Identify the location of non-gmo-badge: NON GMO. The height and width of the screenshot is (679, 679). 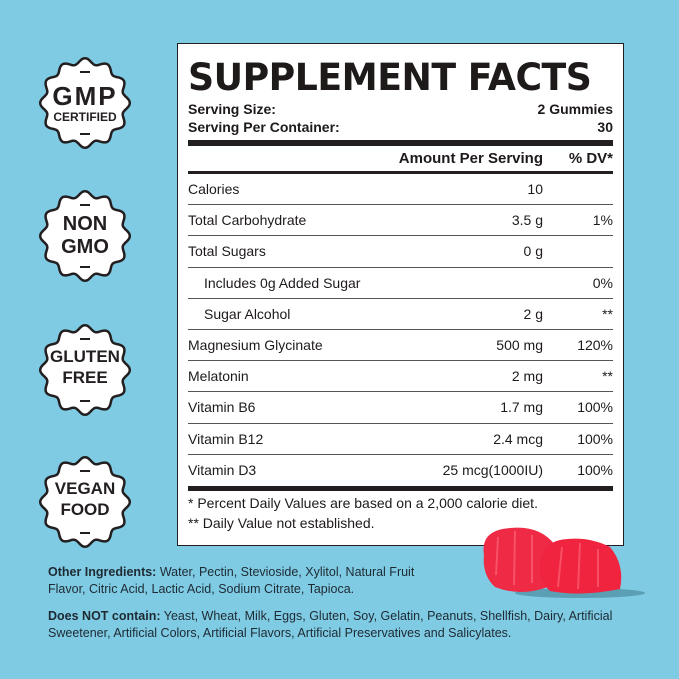
(85, 236).